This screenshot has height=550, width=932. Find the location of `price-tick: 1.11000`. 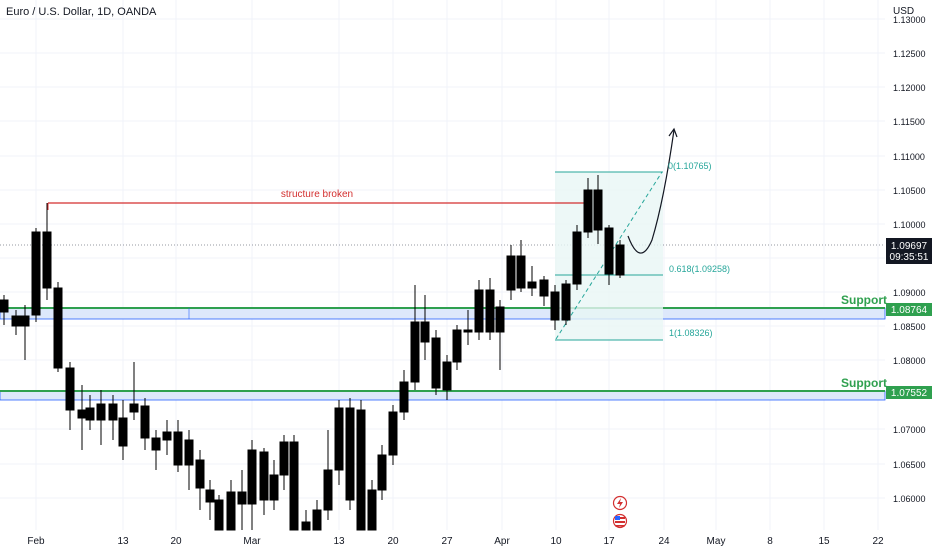

price-tick: 1.11000 is located at coordinates (909, 157).